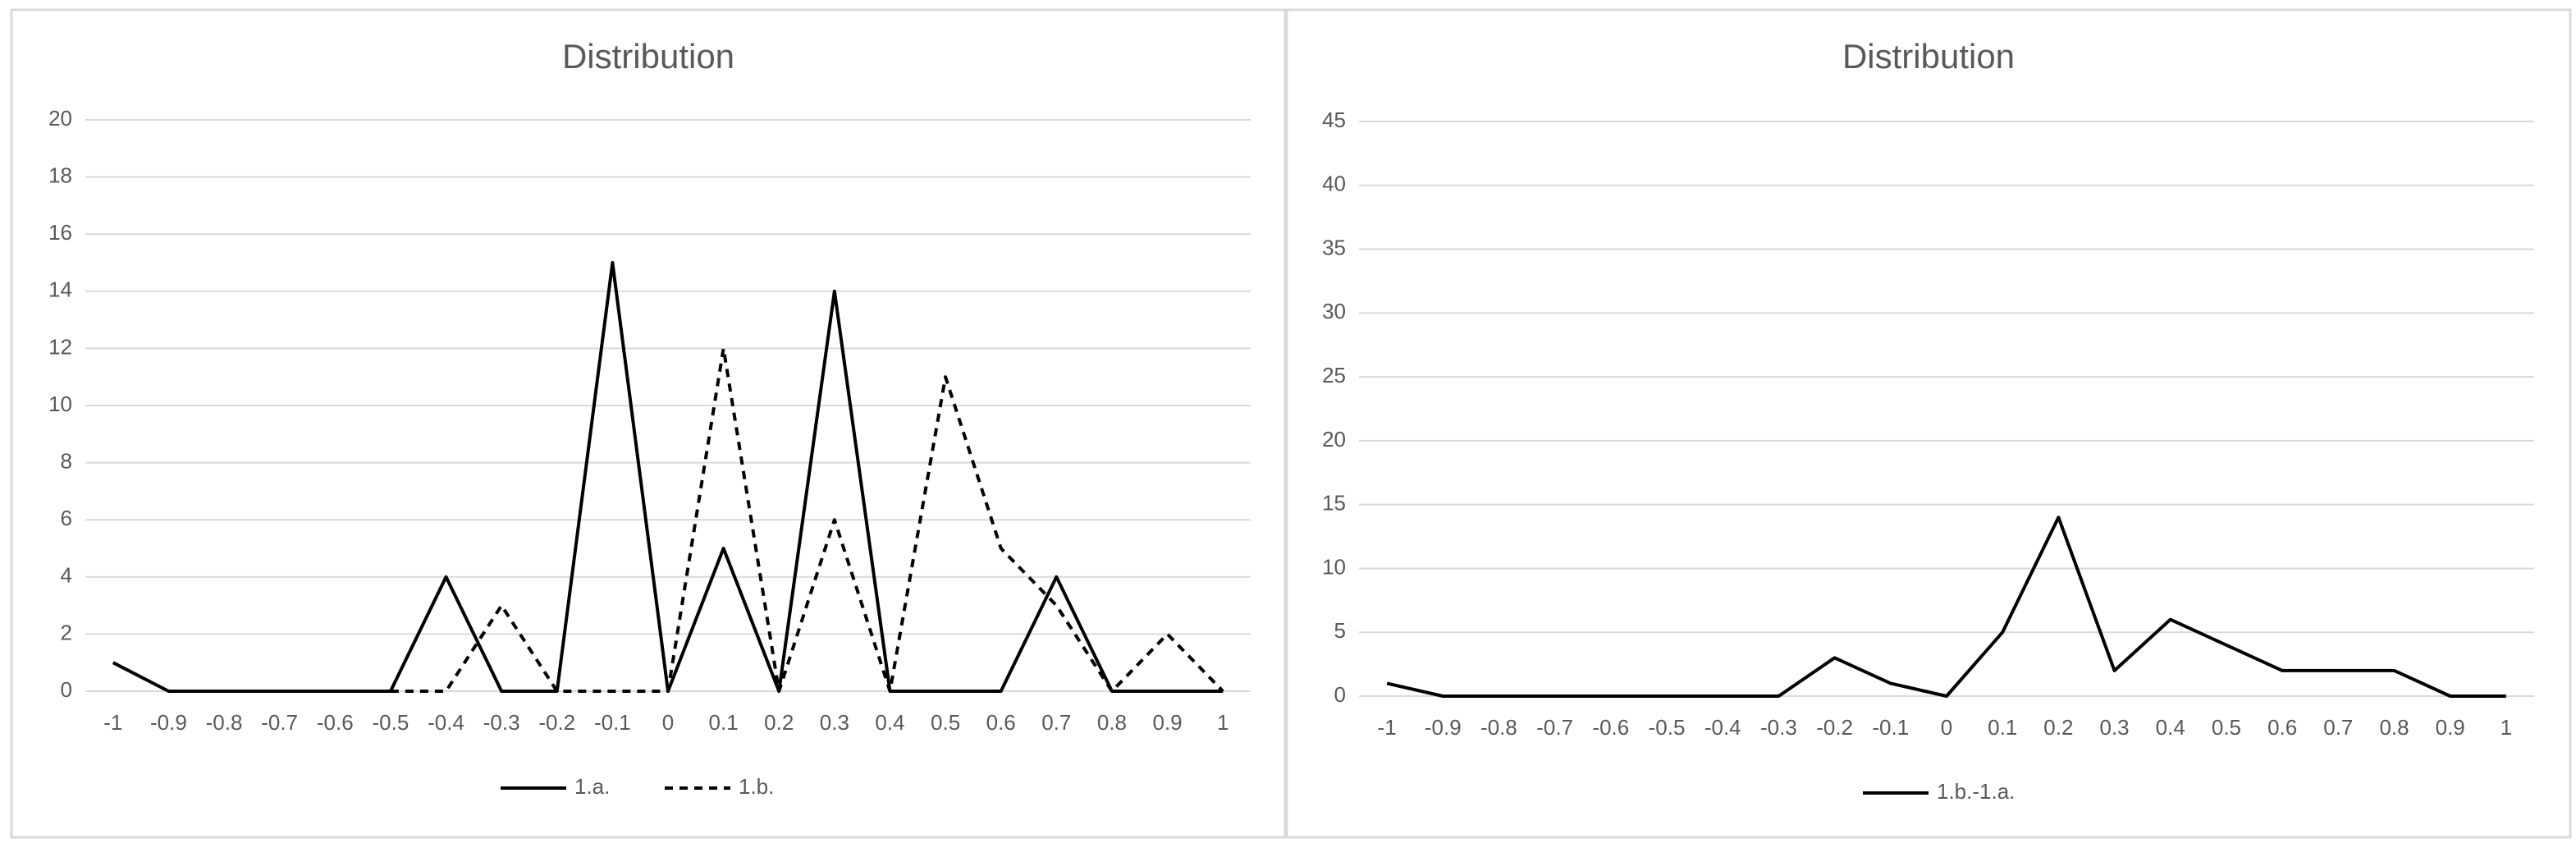  What do you see at coordinates (66, 461) in the screenshot?
I see `y-tick-label: 8` at bounding box center [66, 461].